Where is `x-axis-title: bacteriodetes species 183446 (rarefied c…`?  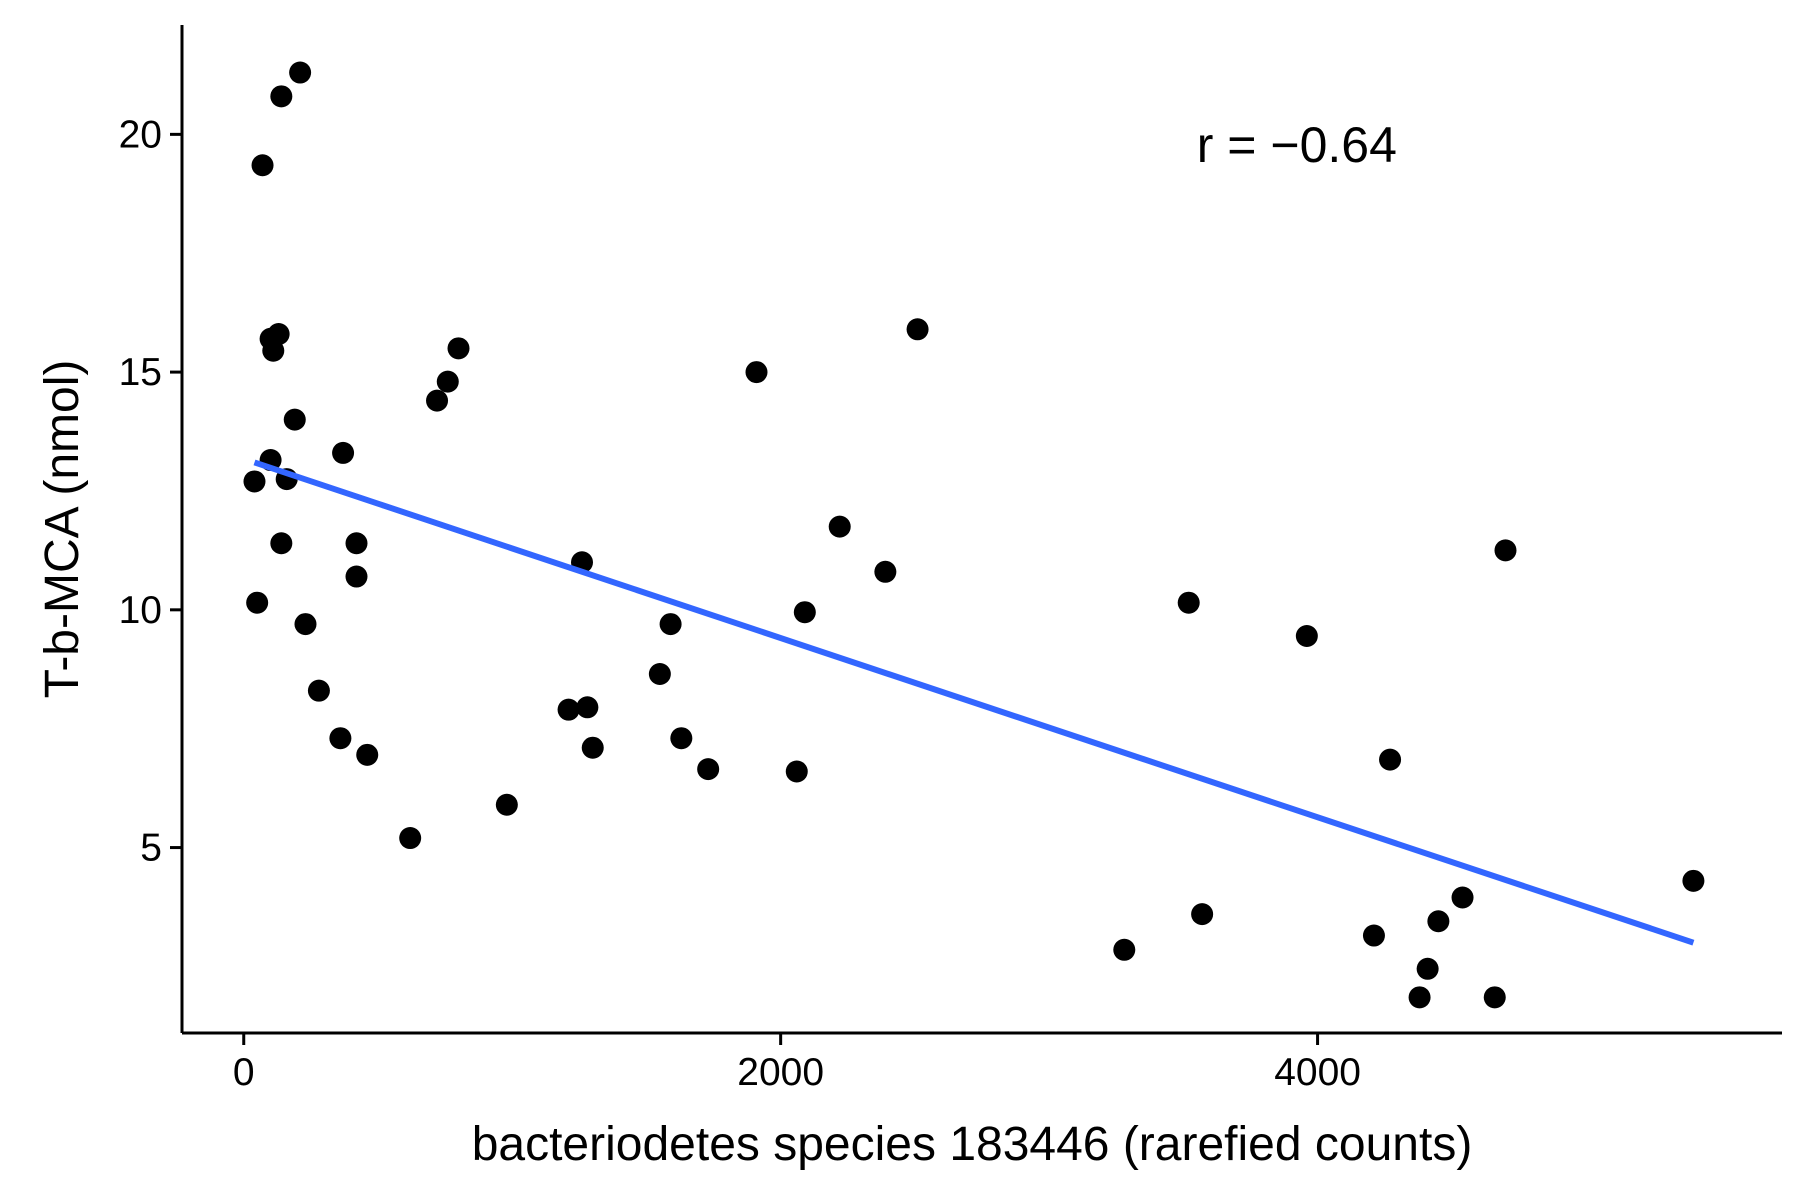 x-axis-title: bacteriodetes species 183446 (rarefied c… is located at coordinates (972, 1144).